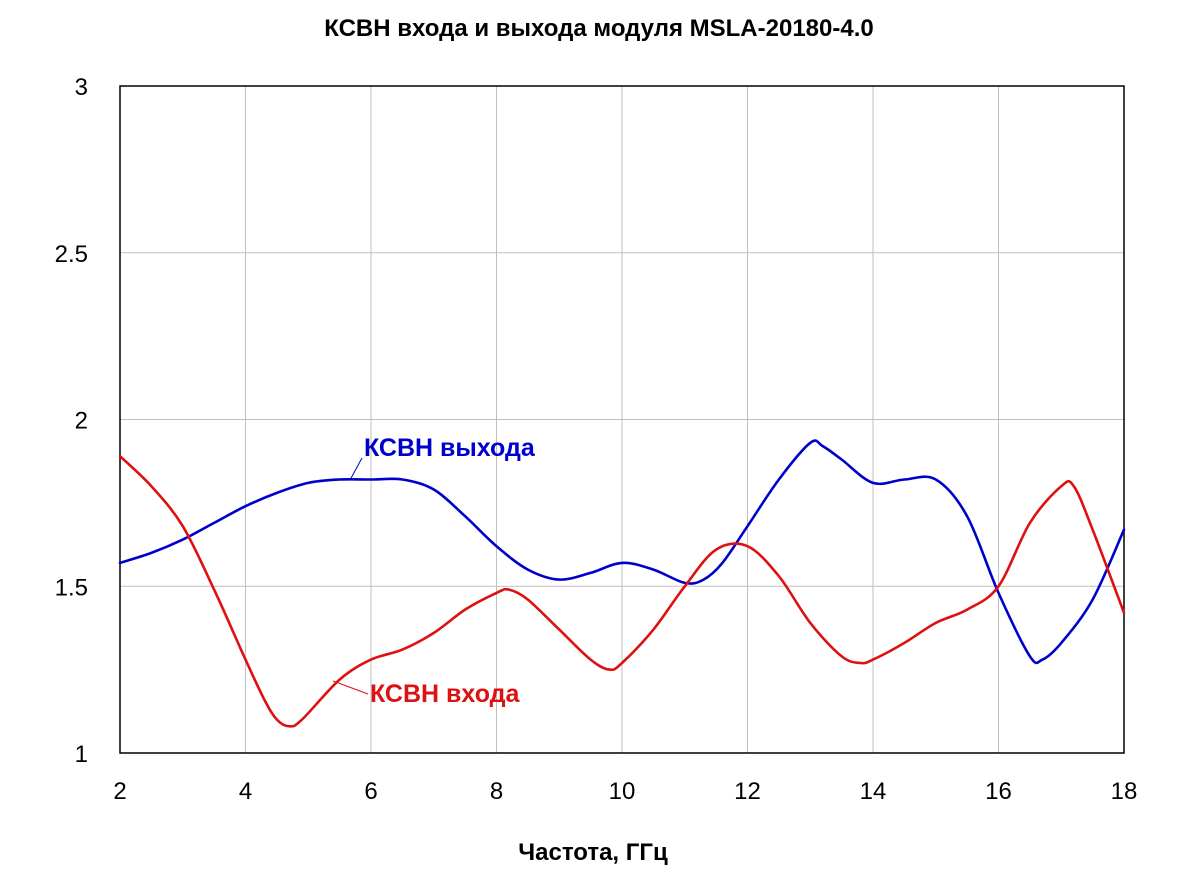 The image size is (1198, 890). I want to click on y-tick-label: 1.5, so click(71, 587).